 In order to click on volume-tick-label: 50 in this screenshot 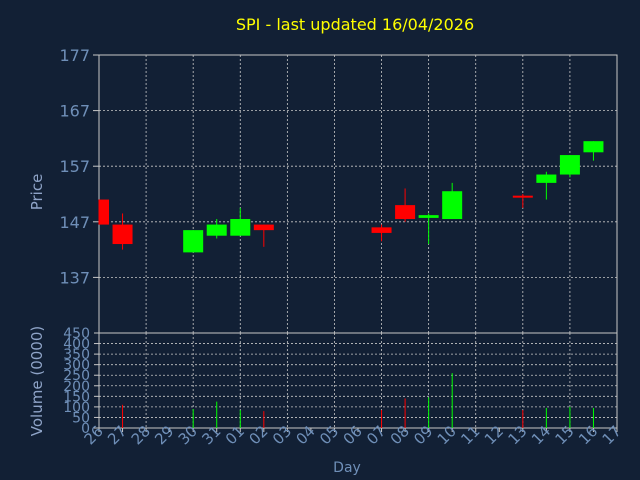, I will do `click(81, 418)`.